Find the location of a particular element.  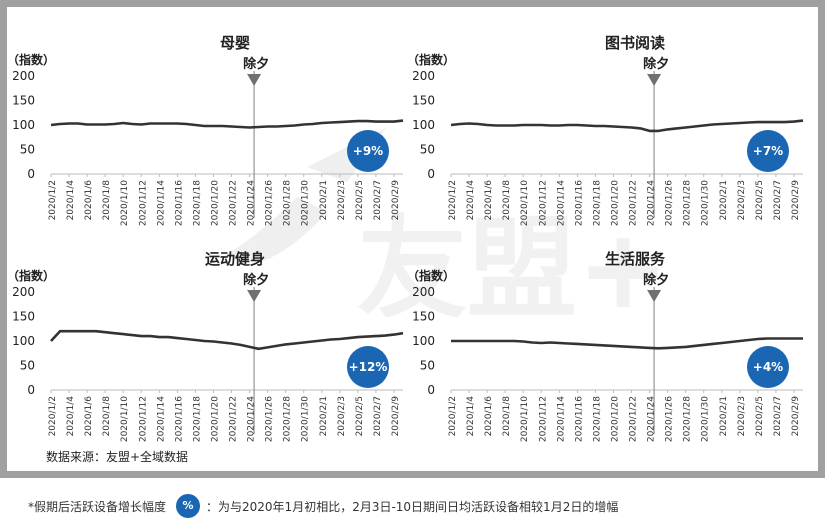

chart-title: 生活服务 is located at coordinates (635, 259).